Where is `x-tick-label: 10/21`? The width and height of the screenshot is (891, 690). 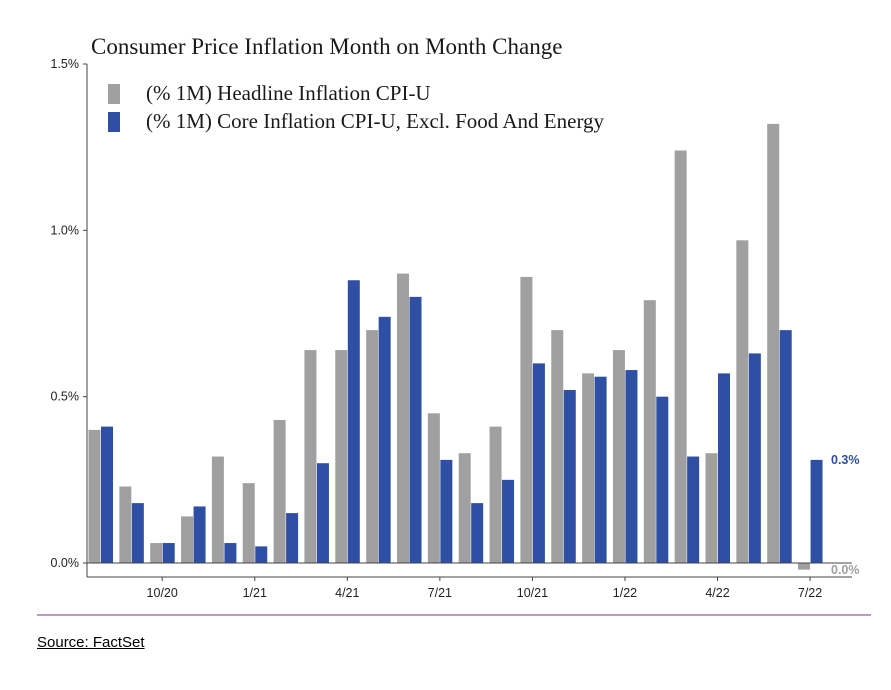 x-tick-label: 10/21 is located at coordinates (532, 593).